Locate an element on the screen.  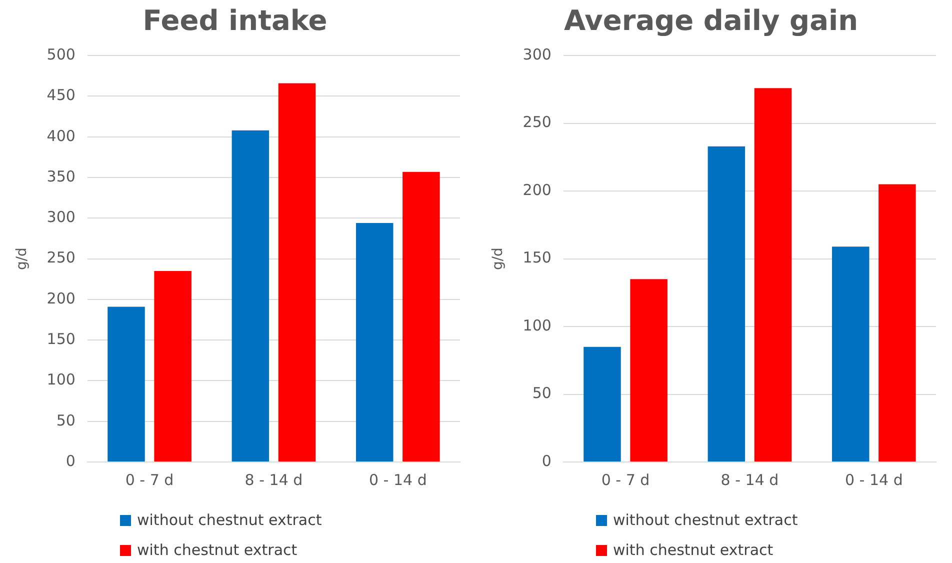
y-tick-label: 400 is located at coordinates (61, 135).